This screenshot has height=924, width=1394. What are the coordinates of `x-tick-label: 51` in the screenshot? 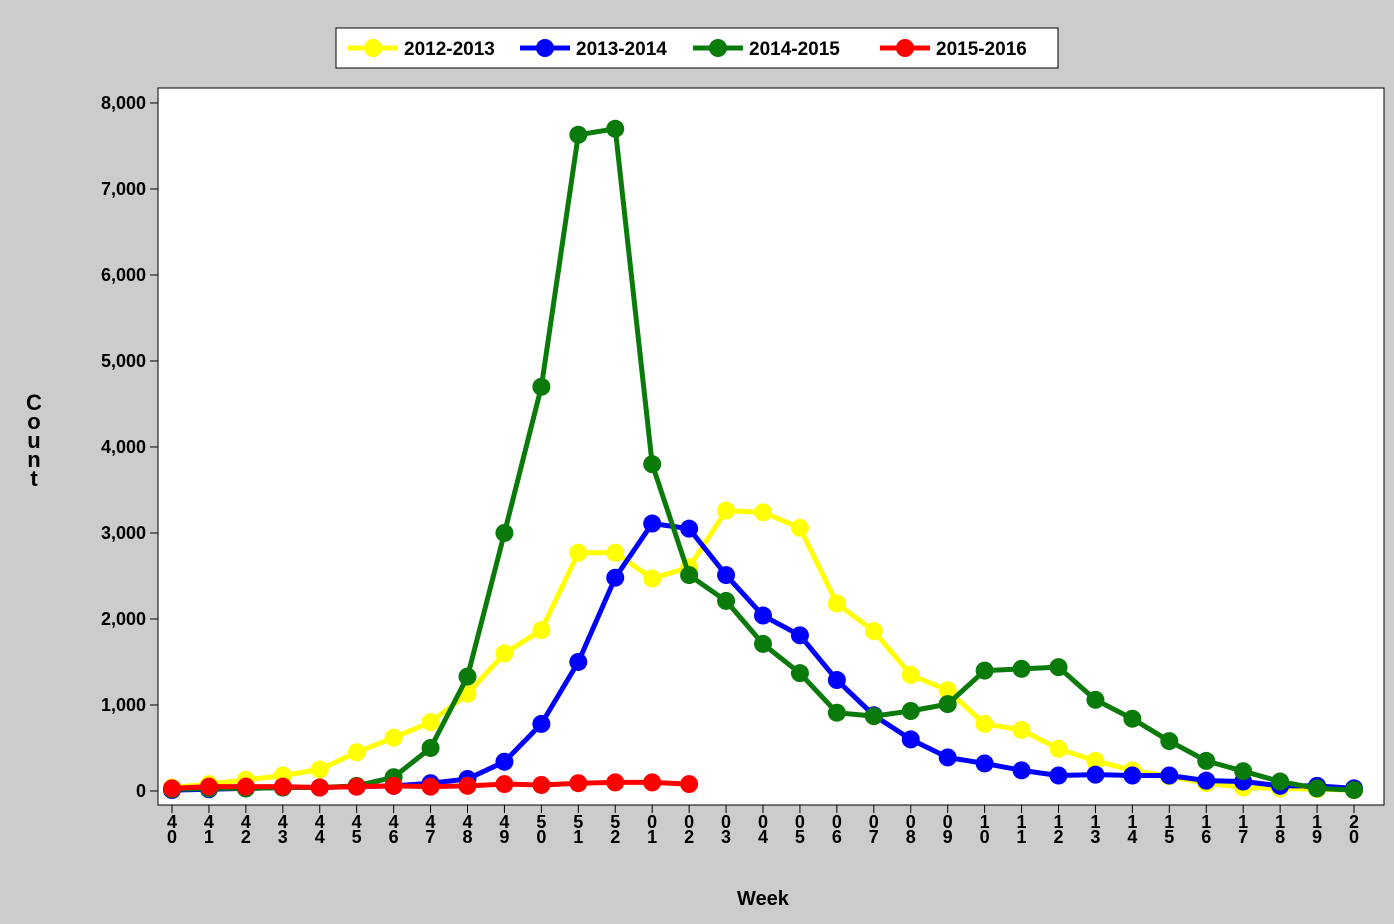 It's located at (578, 827).